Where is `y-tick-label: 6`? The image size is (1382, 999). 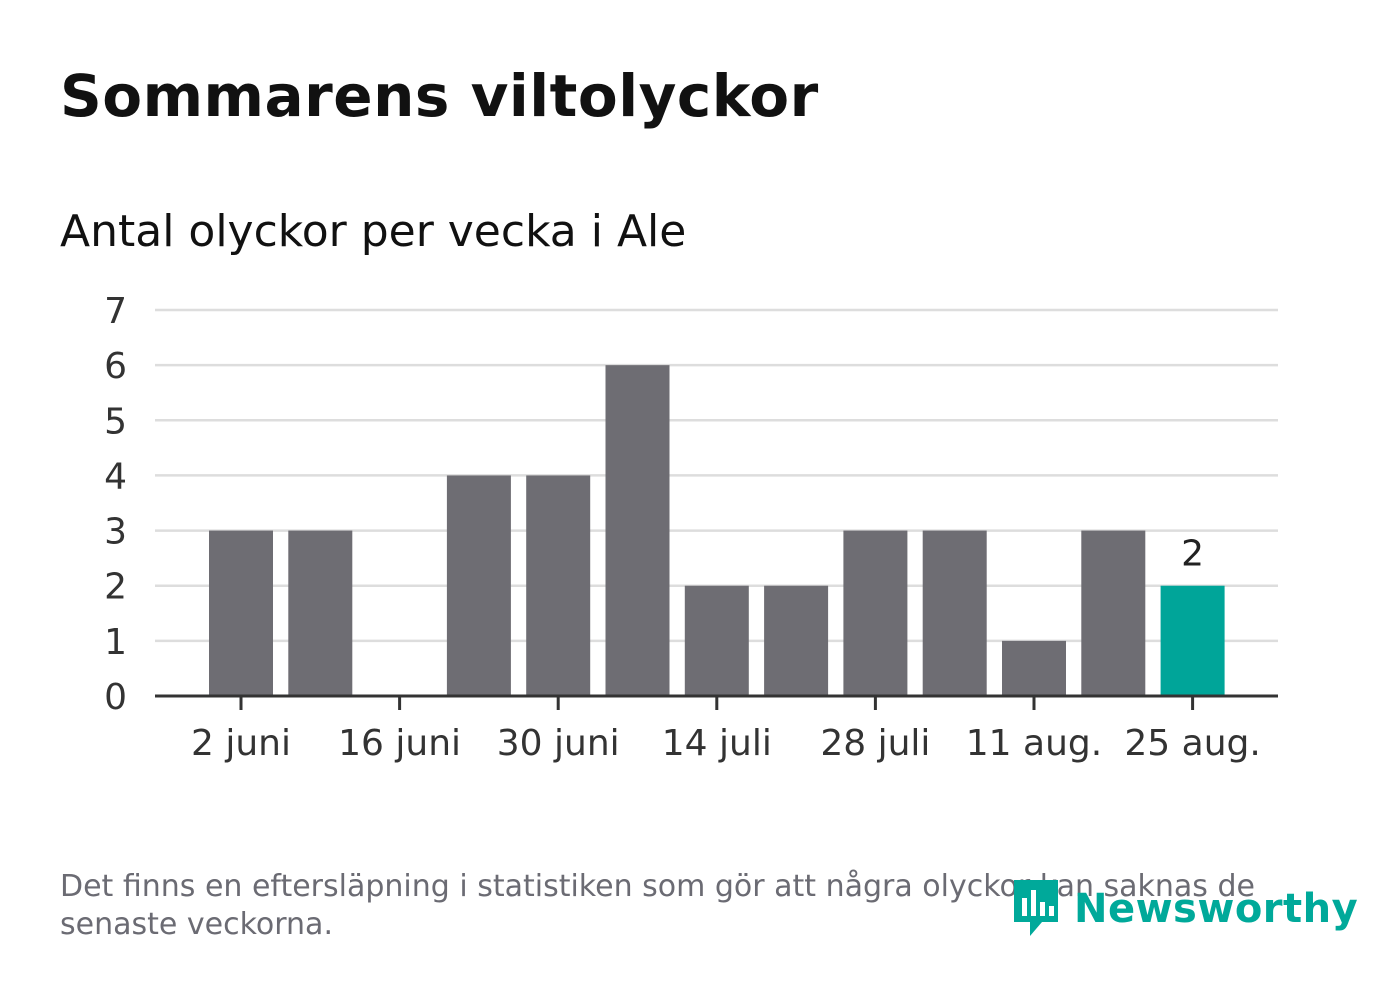
y-tick-label: 6 is located at coordinates (115, 366).